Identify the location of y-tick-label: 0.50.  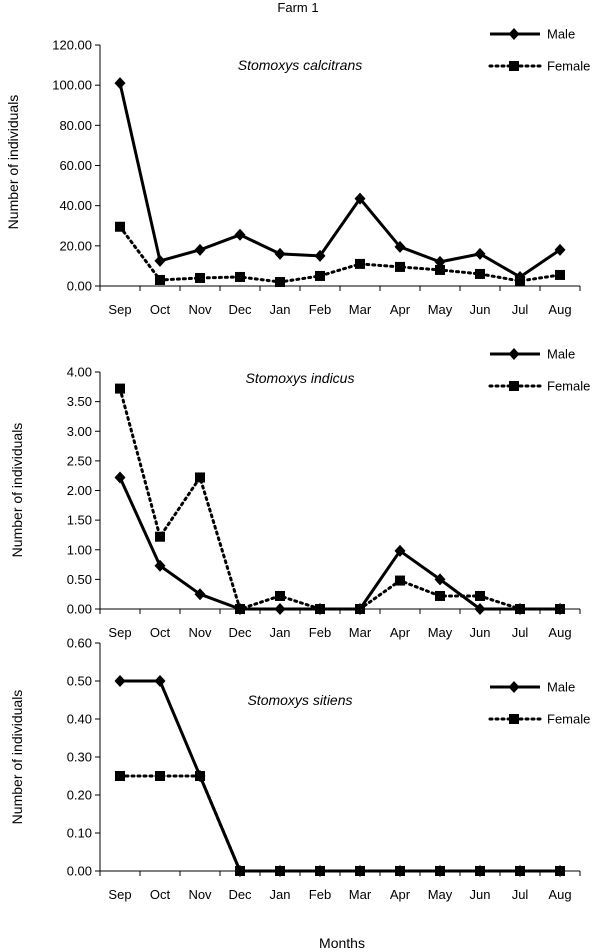
(79, 579).